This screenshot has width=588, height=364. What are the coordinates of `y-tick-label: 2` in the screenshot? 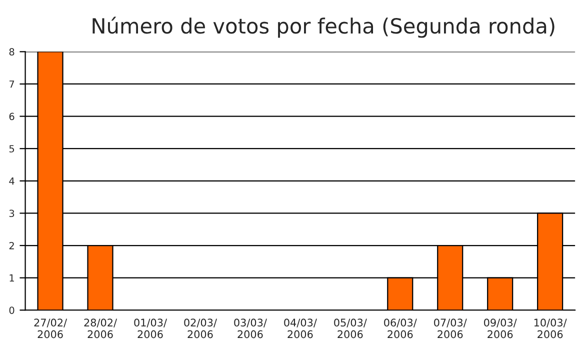 It's located at (11, 246).